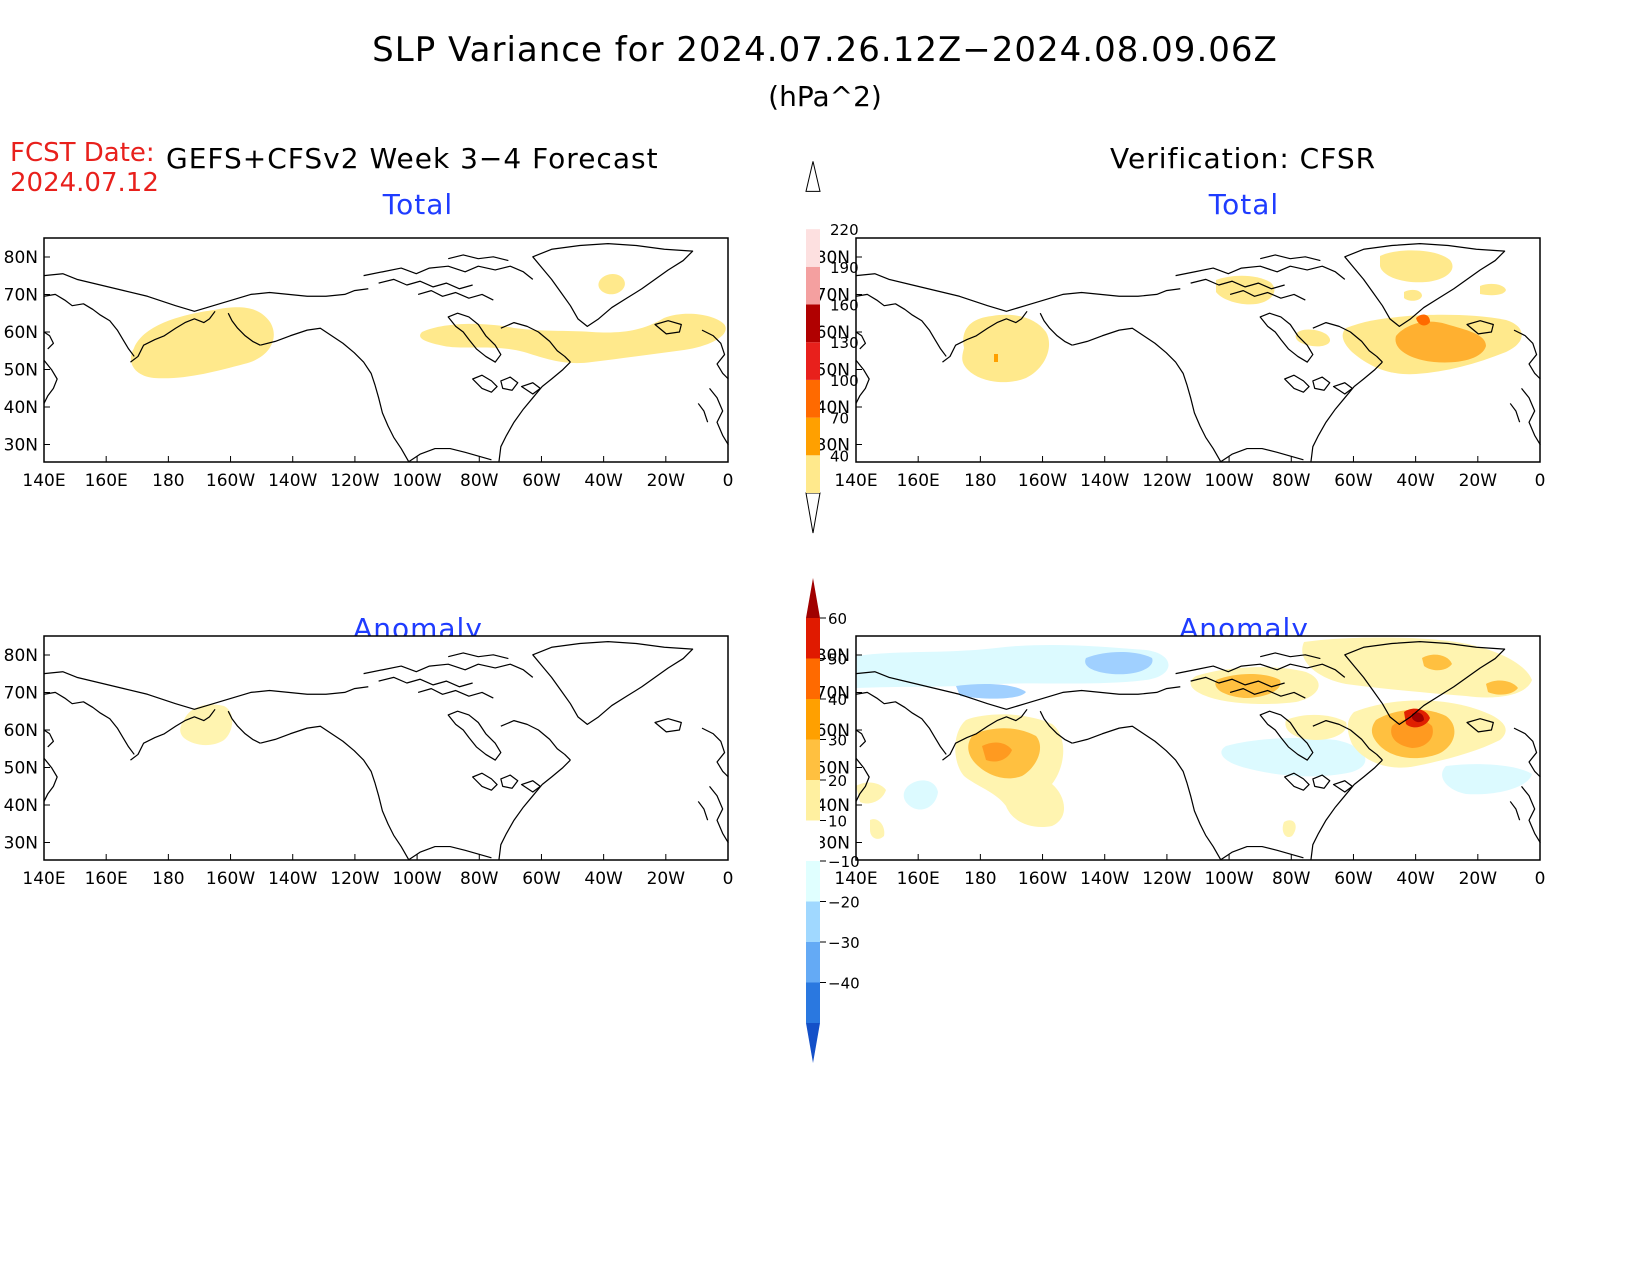  I want to click on colorbar-label: 50, so click(837, 660).